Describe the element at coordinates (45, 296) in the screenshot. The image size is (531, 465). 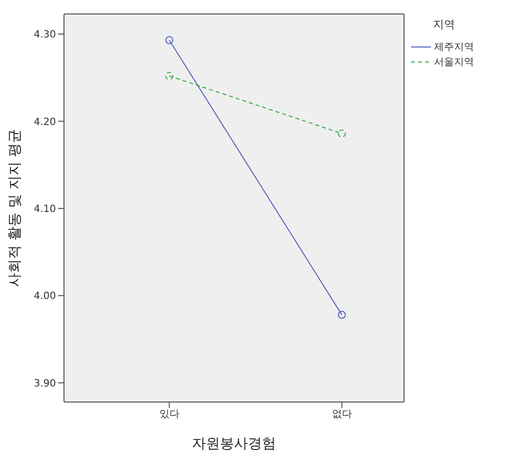
I see `y-tick-label: 4.00` at that location.